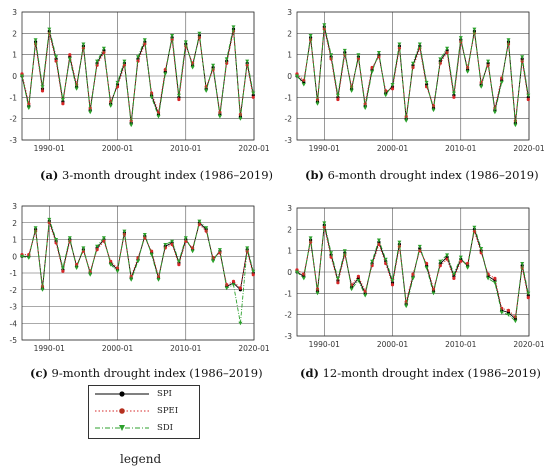 The height and width of the screenshot is (470, 550). What do you see at coordinates (309, 373) in the screenshot?
I see `panel-letter: (d)` at bounding box center [309, 373].